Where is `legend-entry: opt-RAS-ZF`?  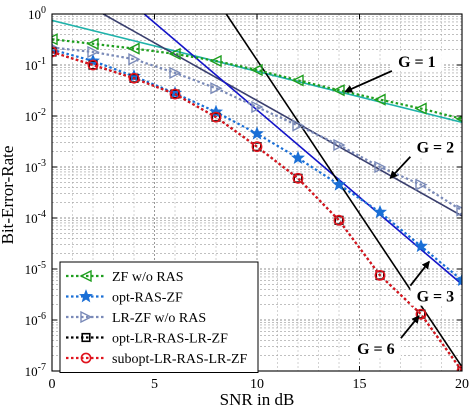 legend-entry: opt-RAS-ZF is located at coordinates (124, 297).